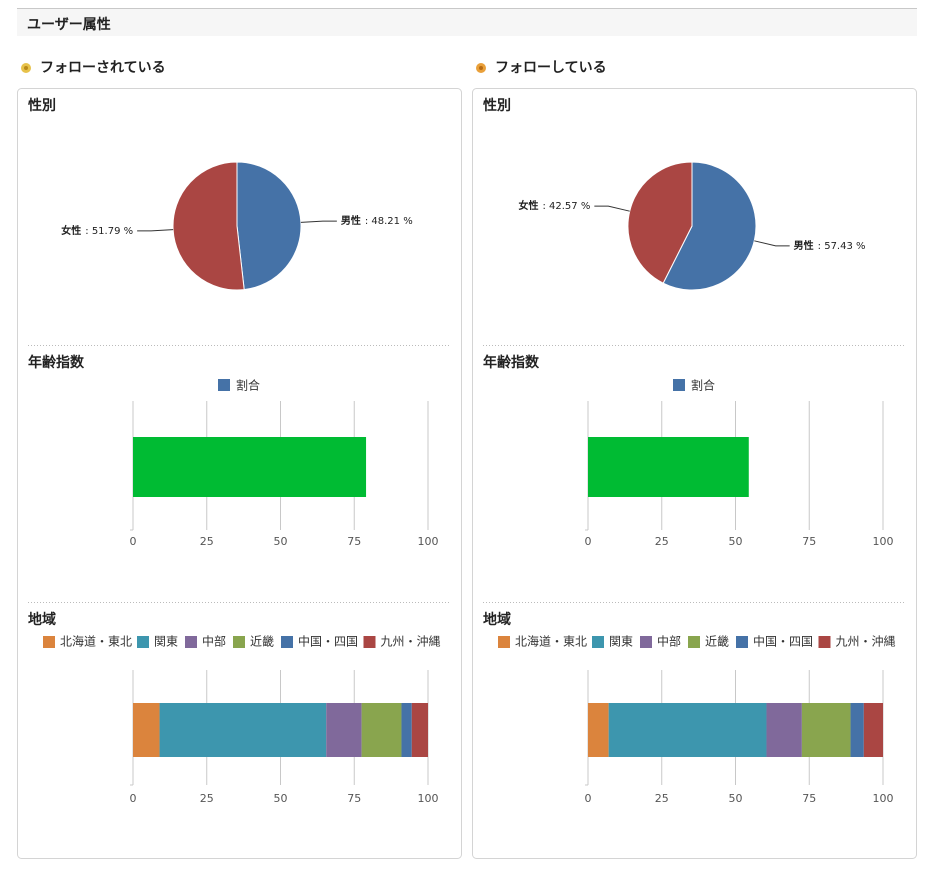 This screenshot has height=871, width=929. Describe the element at coordinates (566, 206) in the screenshot. I see `value-label: : 42.57 %` at that location.